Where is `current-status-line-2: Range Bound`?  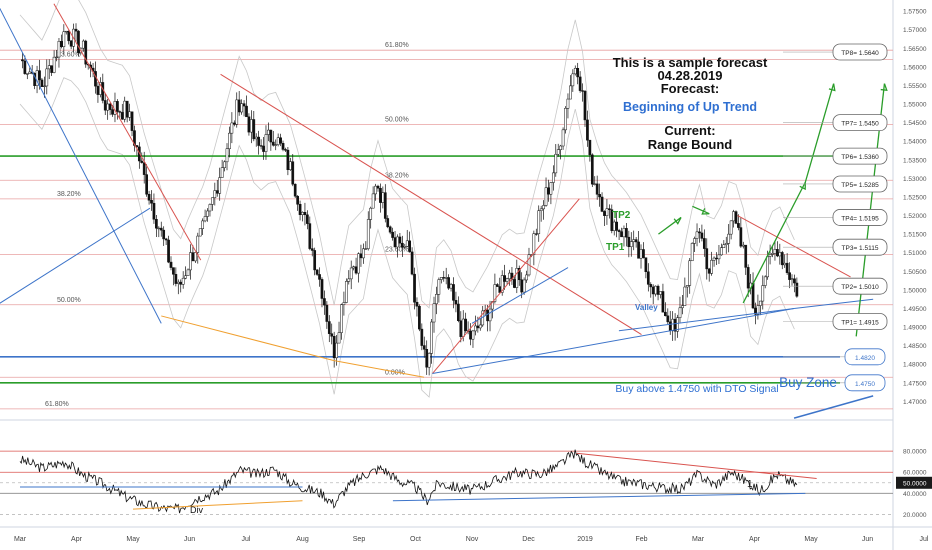
current-status-line-2: Range Bound is located at coordinates (690, 144).